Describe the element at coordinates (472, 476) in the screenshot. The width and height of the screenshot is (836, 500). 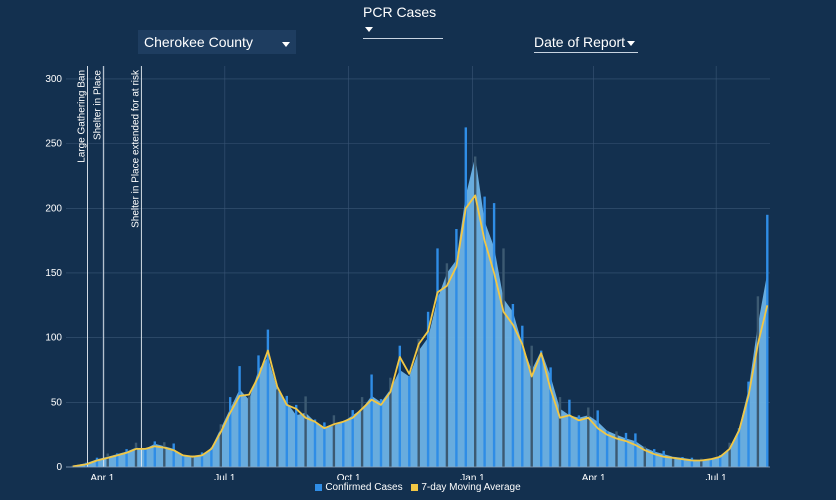
I see `x-tick-label: Jan 1` at that location.